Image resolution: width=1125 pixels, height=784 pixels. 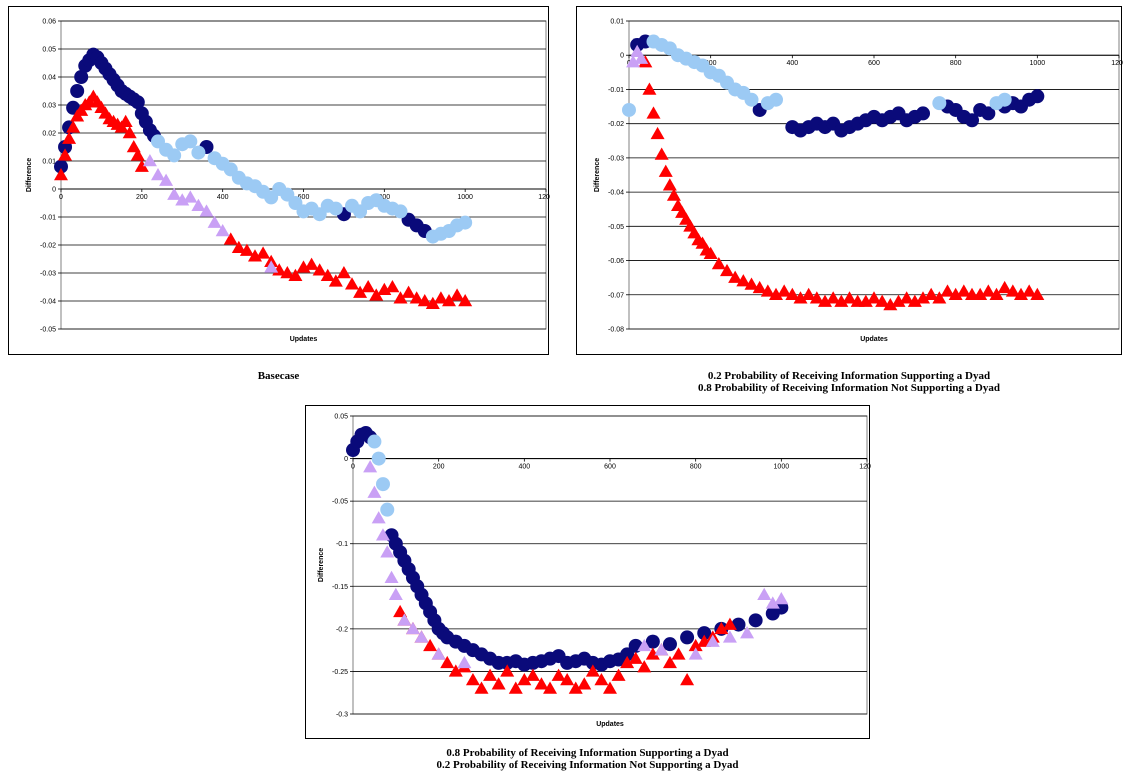 I want to click on y-tick-label: 0.02, so click(x=49, y=134).